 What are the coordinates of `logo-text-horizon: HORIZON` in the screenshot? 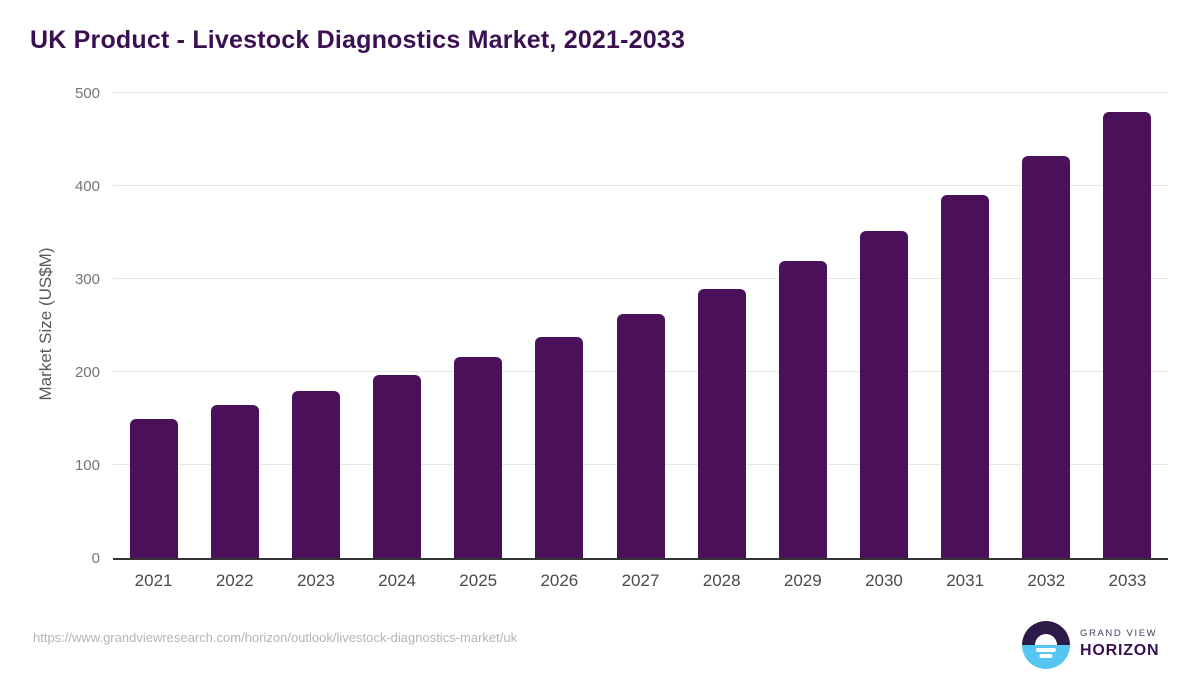 It's located at (1120, 650).